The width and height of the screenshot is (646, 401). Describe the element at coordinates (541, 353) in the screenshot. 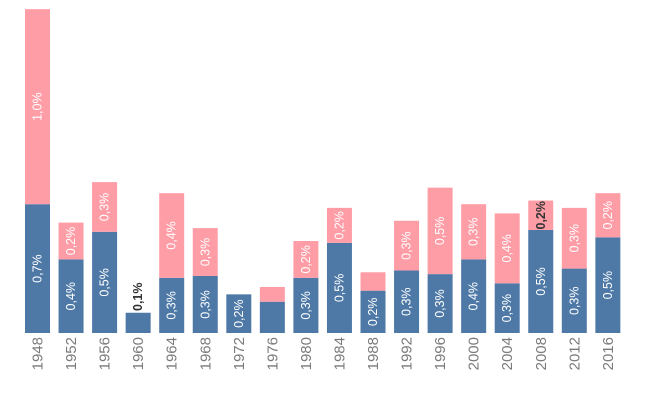

I see `x-tick-label-2008: 2008` at that location.